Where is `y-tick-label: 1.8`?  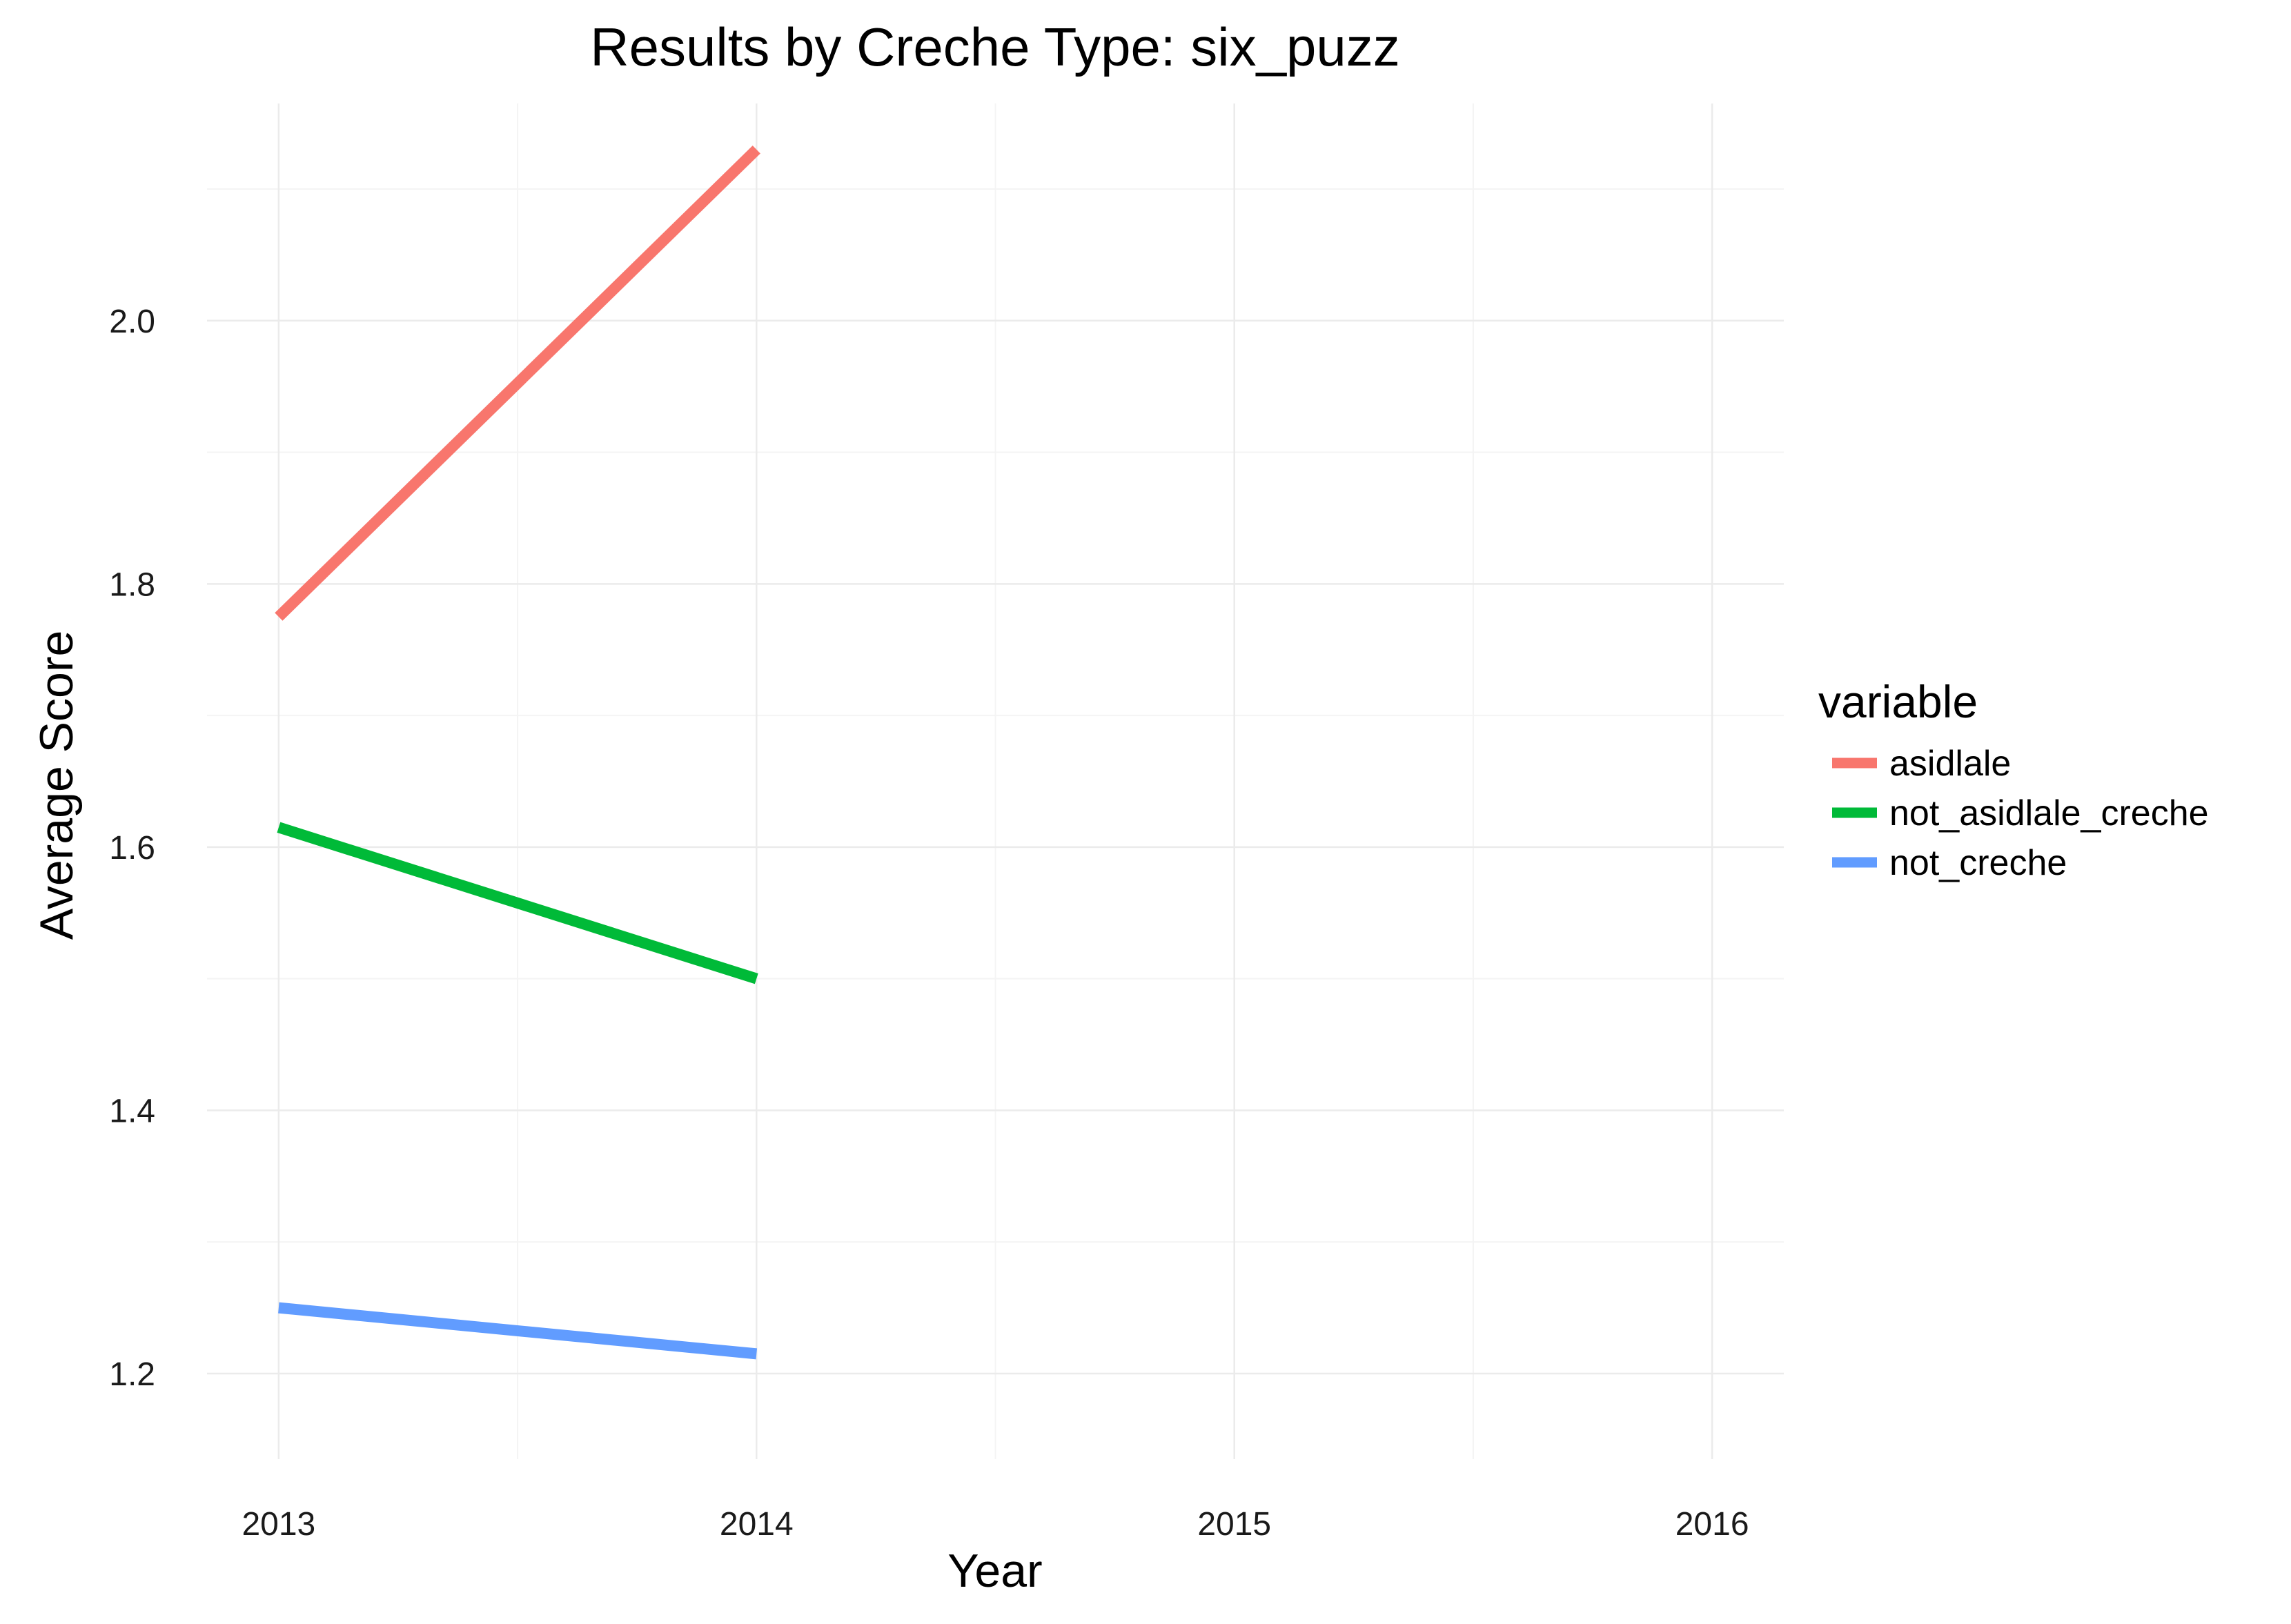
y-tick-label: 1.8 is located at coordinates (132, 584).